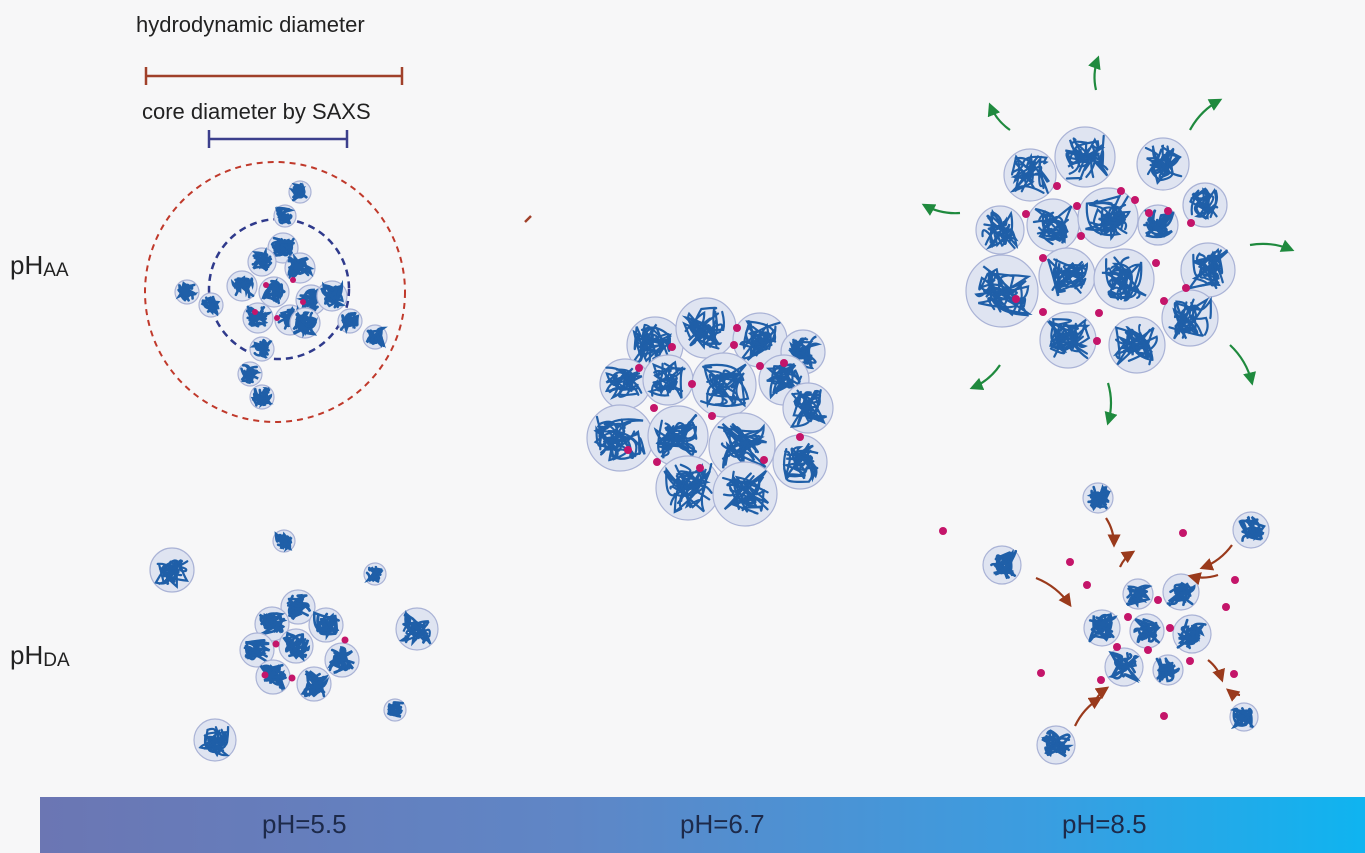 The image size is (1365, 853). I want to click on stray-mark, so click(528, 219).